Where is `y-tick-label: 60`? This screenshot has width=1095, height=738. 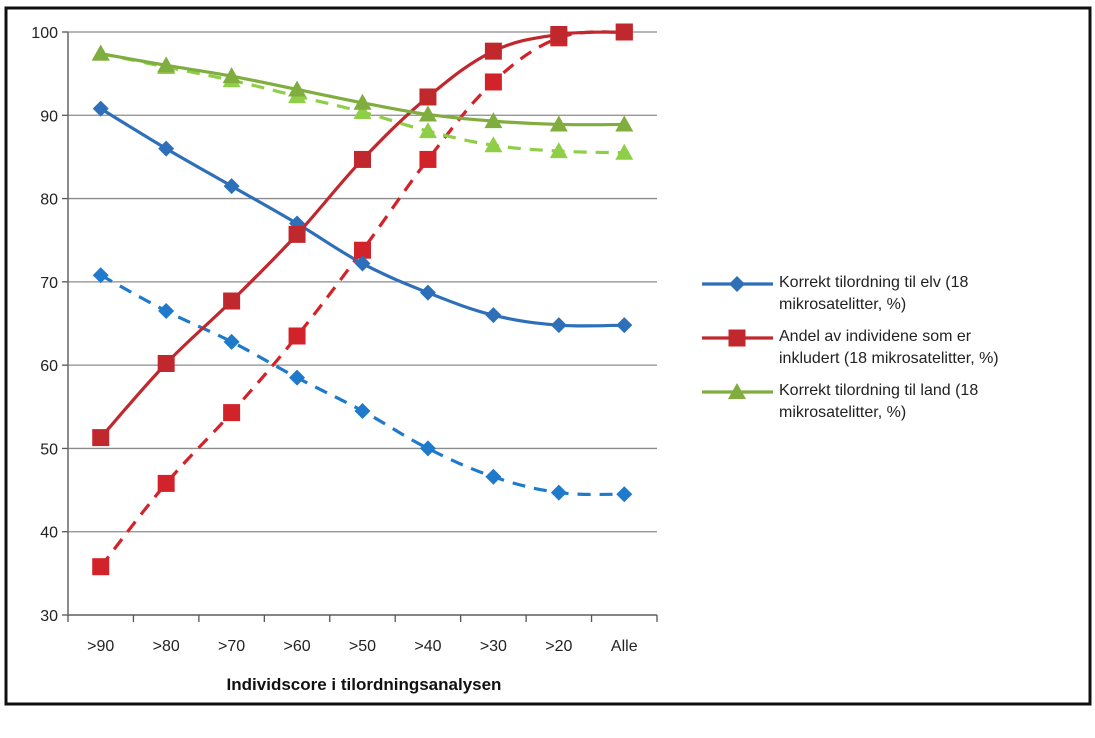 y-tick-label: 60 is located at coordinates (49, 366).